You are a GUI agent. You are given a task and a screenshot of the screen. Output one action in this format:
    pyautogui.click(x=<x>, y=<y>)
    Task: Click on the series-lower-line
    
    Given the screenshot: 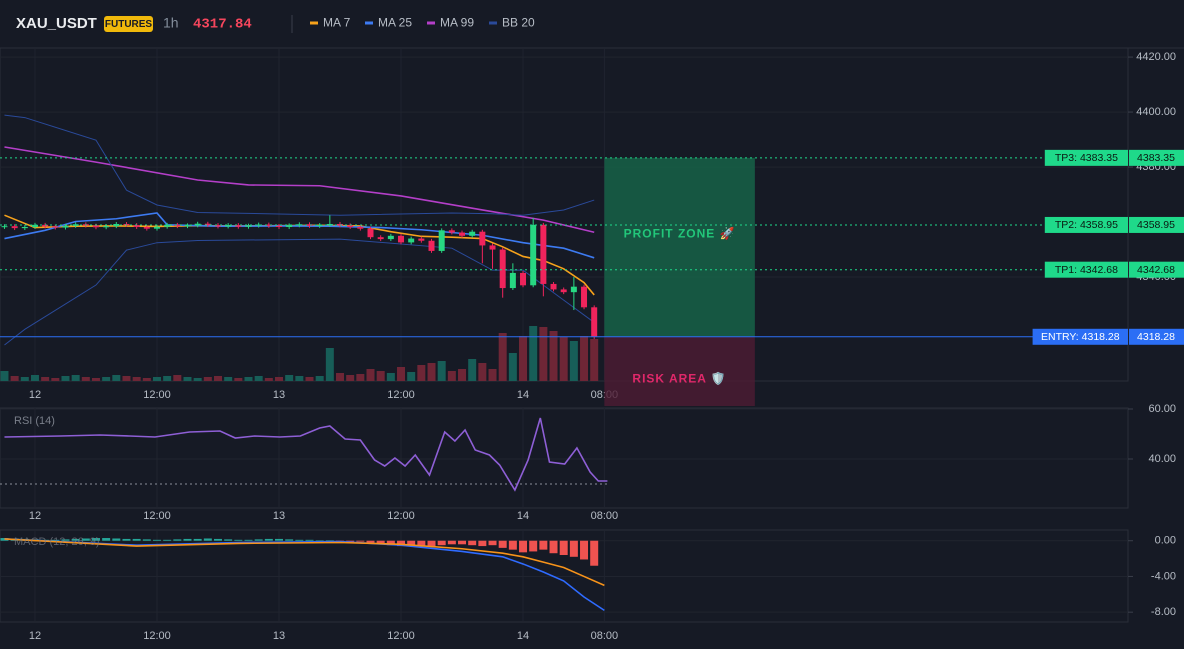 What is the action you would take?
    pyautogui.click(x=299, y=292)
    